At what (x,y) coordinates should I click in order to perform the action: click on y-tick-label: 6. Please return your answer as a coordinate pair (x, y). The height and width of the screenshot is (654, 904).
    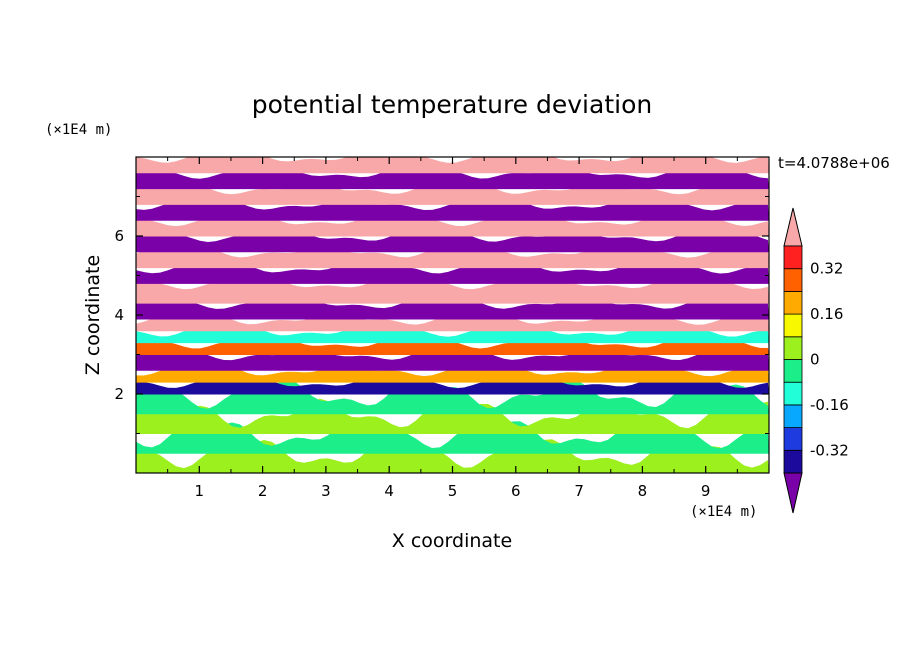
    Looking at the image, I should click on (119, 236).